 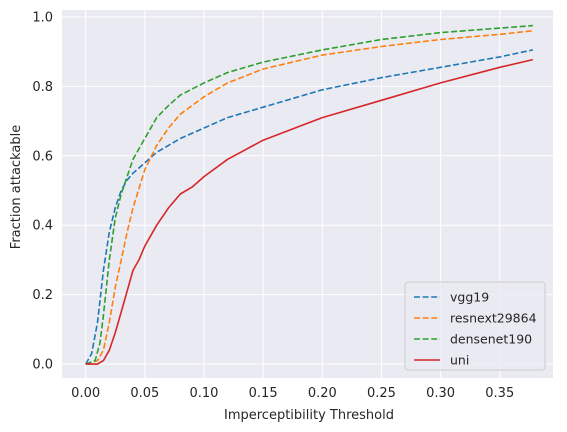 I want to click on x-tick-label: 0.30, so click(x=440, y=393).